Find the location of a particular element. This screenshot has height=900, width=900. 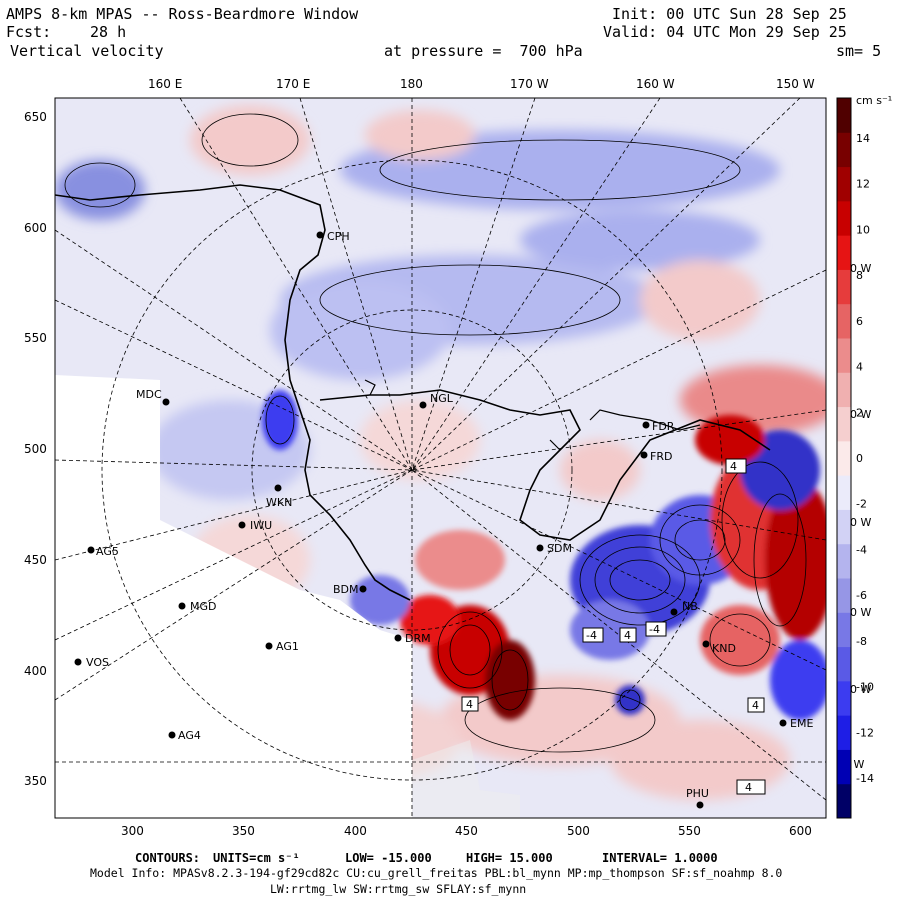

station-dot-fdr is located at coordinates (646, 425).